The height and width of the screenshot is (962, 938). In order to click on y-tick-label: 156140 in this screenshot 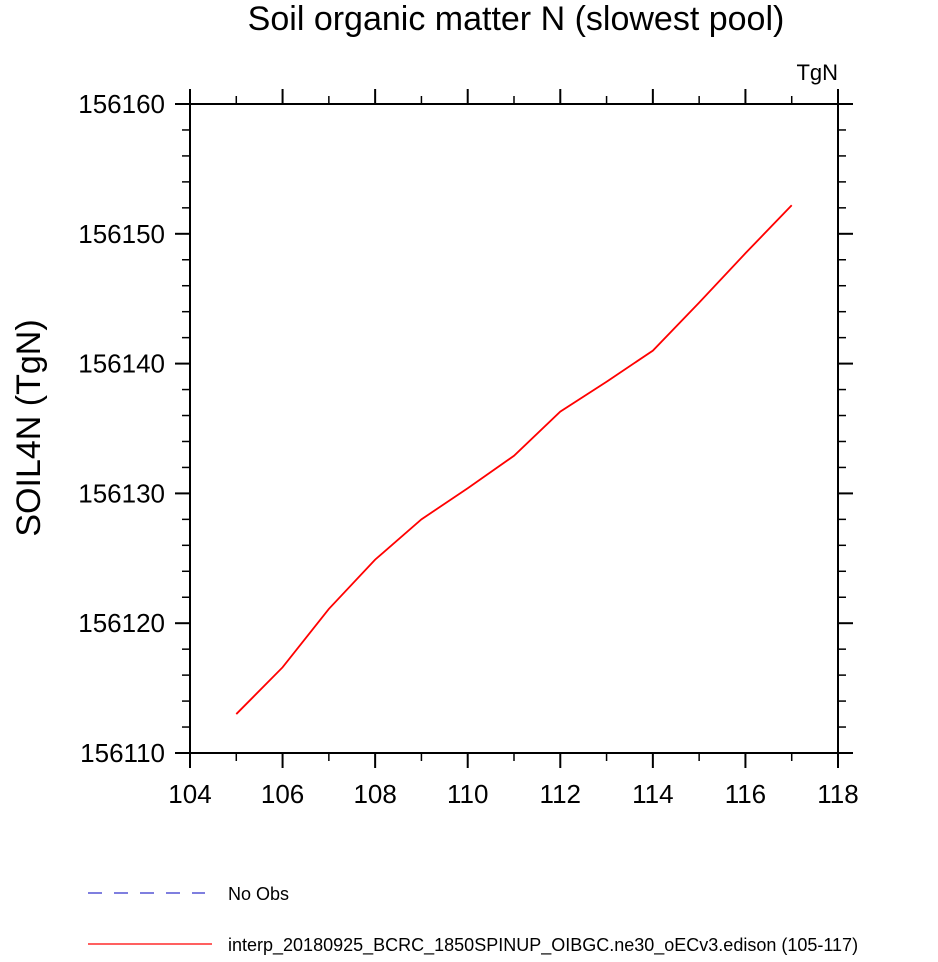, I will do `click(121, 364)`.